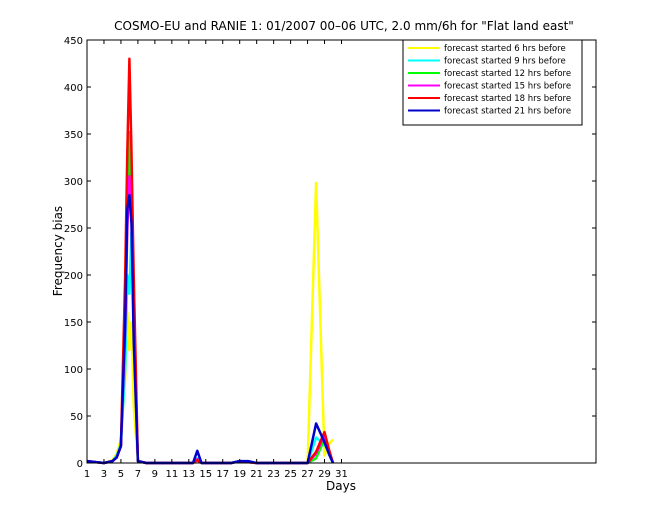 This screenshot has height=520, width=660. Describe the element at coordinates (87, 474) in the screenshot. I see `x-tick-label: 1` at that location.